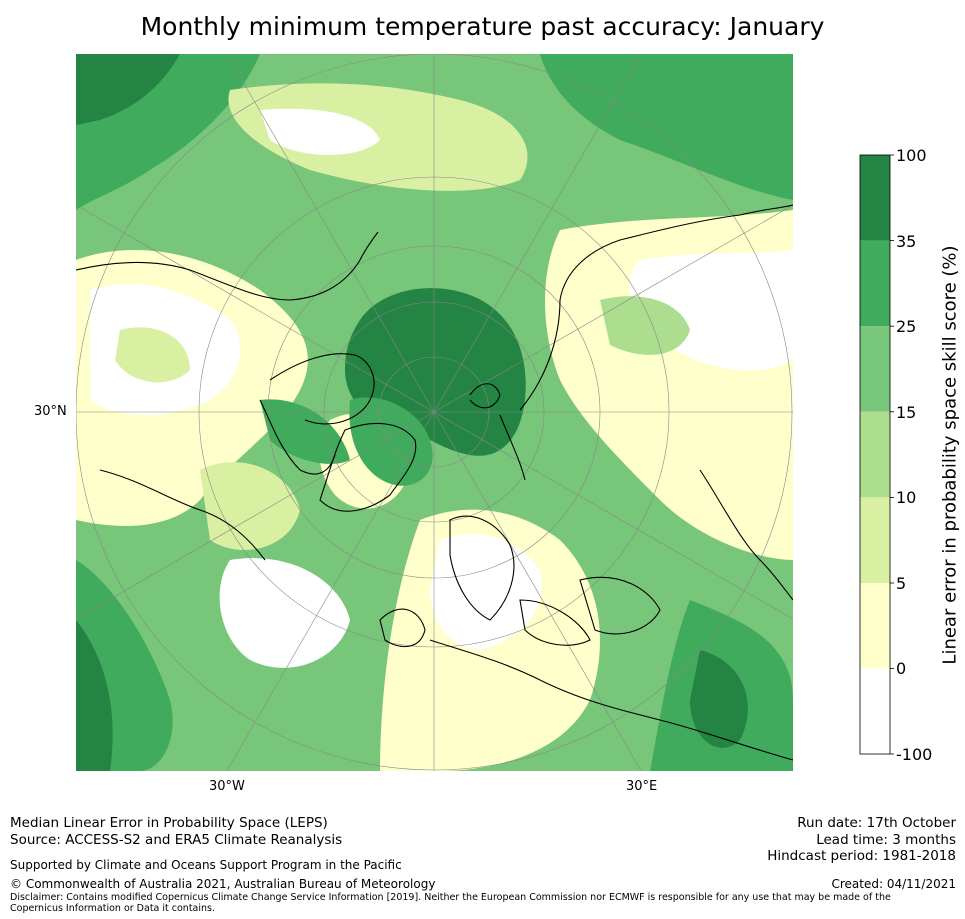 This screenshot has height=919, width=965. I want to click on meridian-60e, so click(613, 515).